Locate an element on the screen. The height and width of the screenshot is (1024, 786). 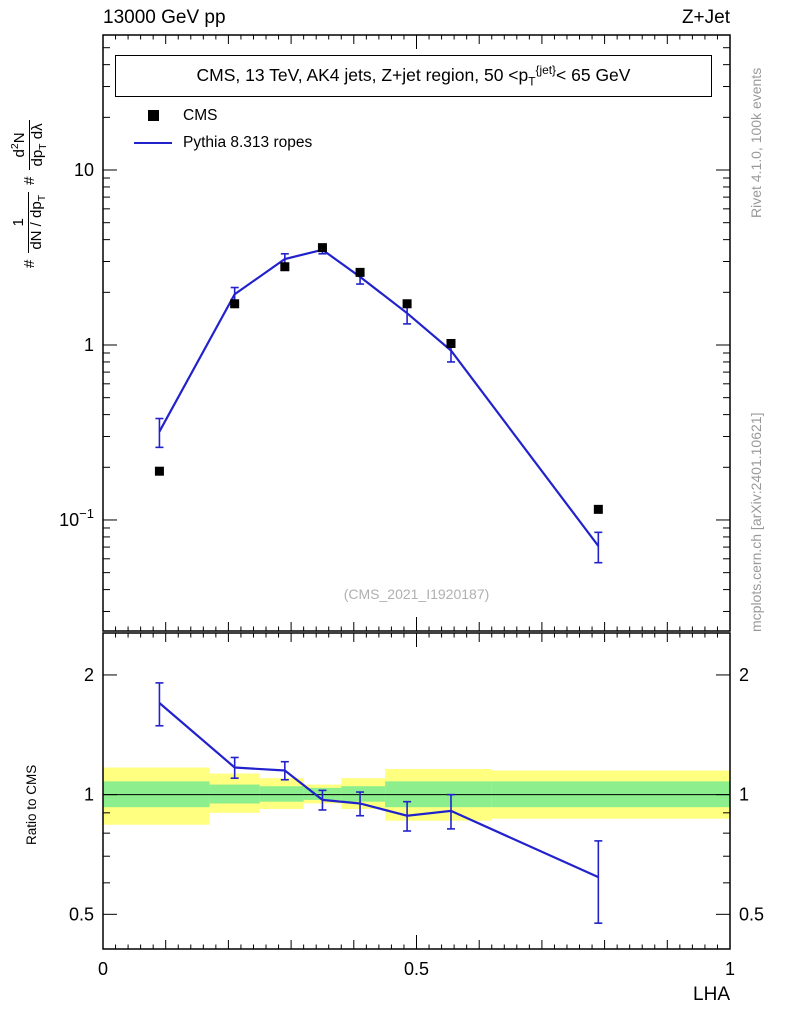
main-y-tick-label: 1 is located at coordinates (89, 345).